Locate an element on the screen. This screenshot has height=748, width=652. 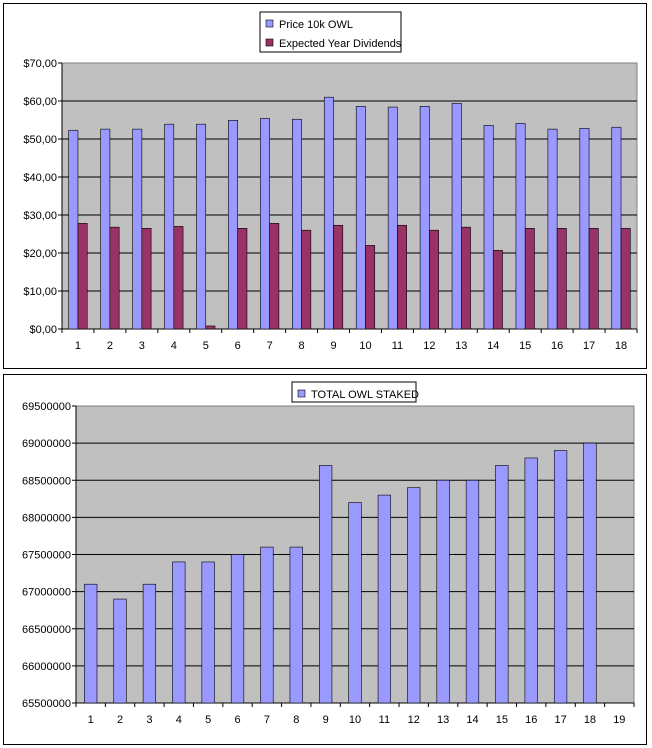
x-tick-label: 6 is located at coordinates (237, 720).